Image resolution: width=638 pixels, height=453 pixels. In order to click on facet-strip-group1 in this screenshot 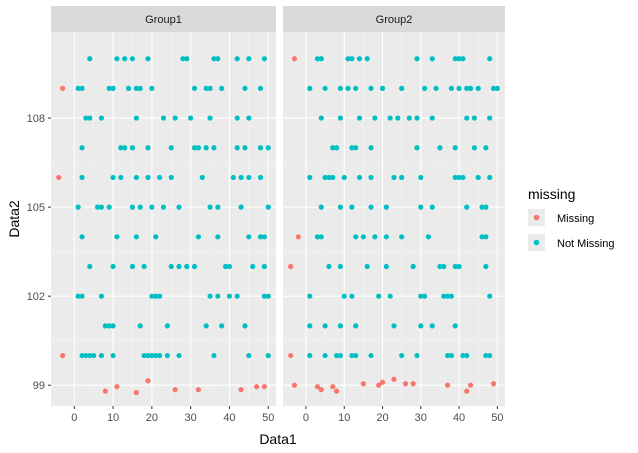, I will do `click(163, 19)`.